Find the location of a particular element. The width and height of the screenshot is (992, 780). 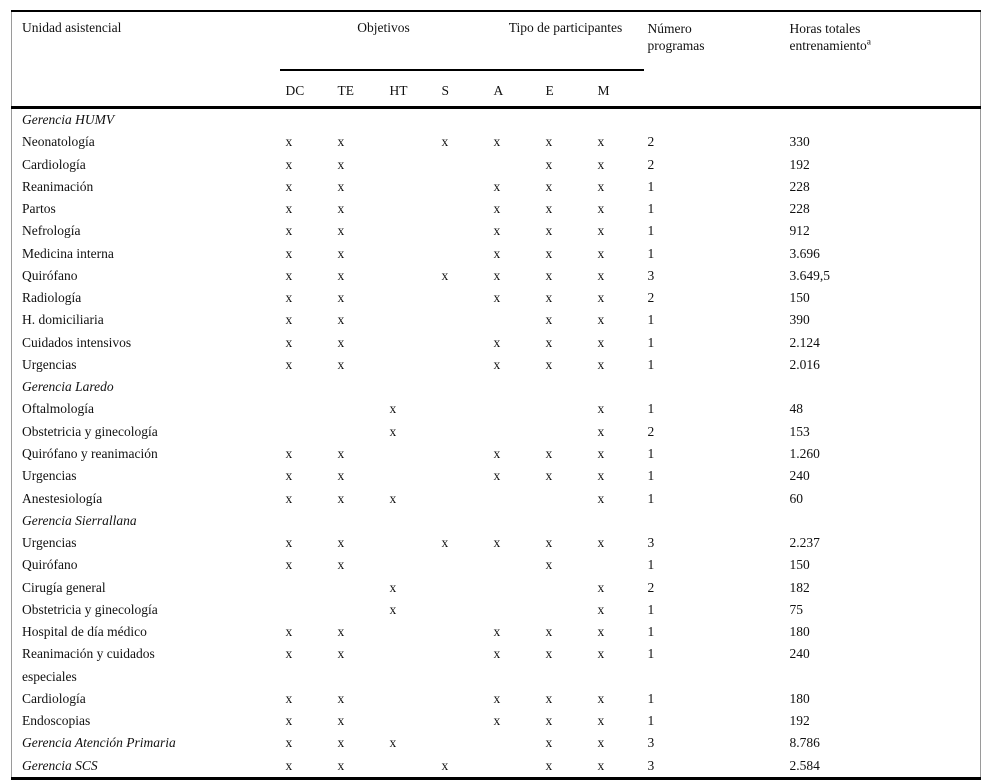

hours-cell: 150 is located at coordinates (799, 298).